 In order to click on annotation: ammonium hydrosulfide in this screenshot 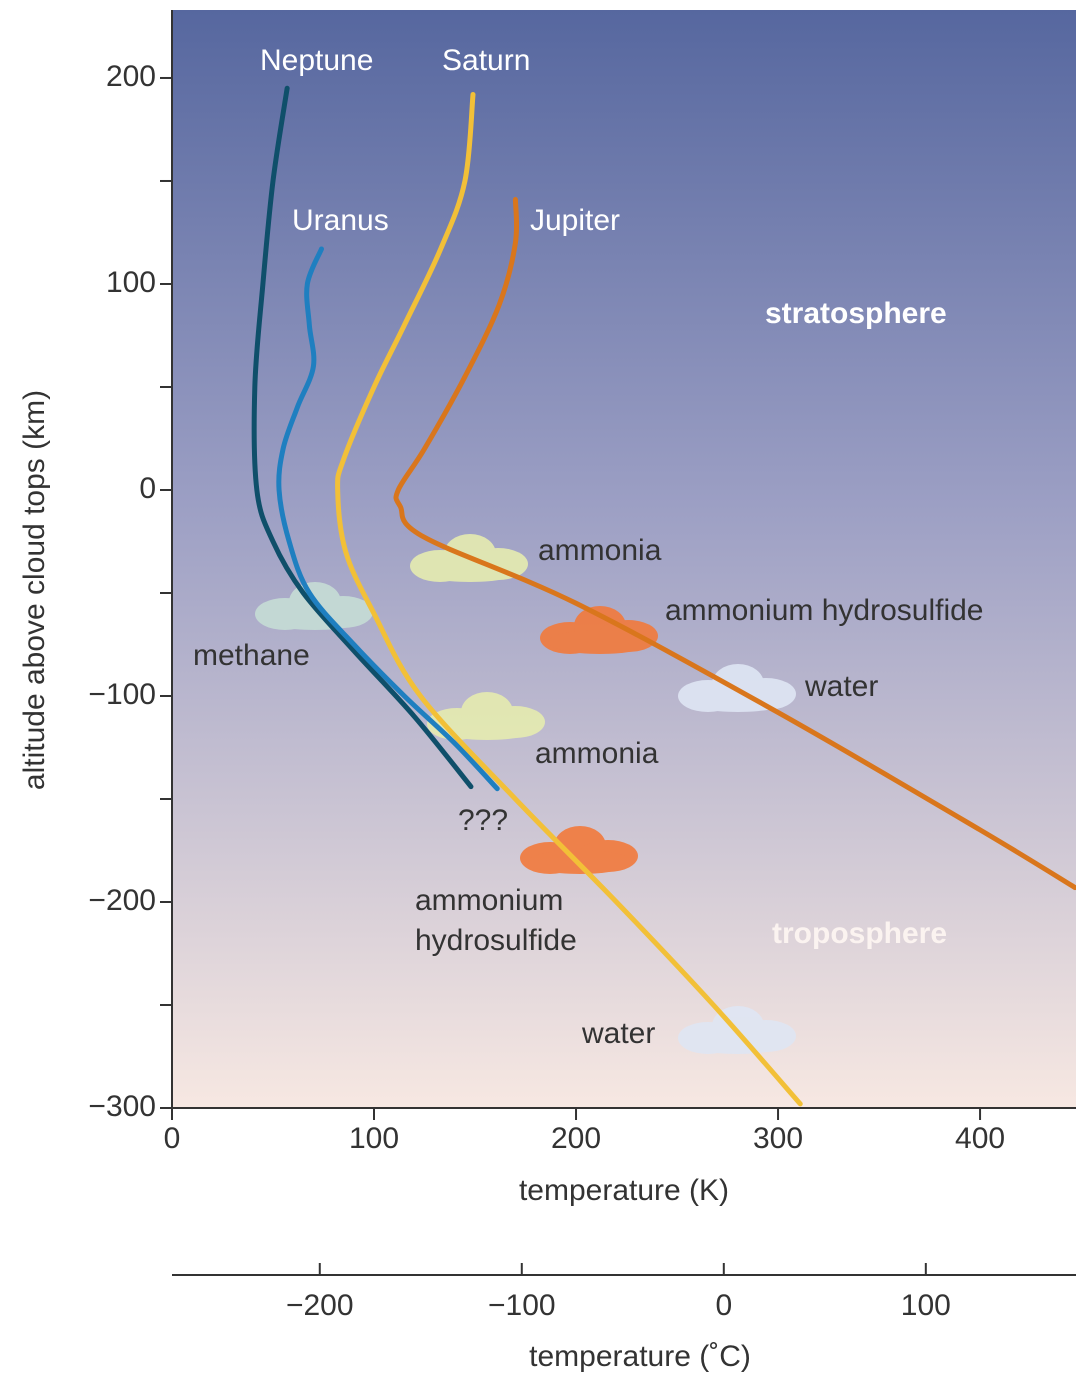, I will do `click(824, 610)`.